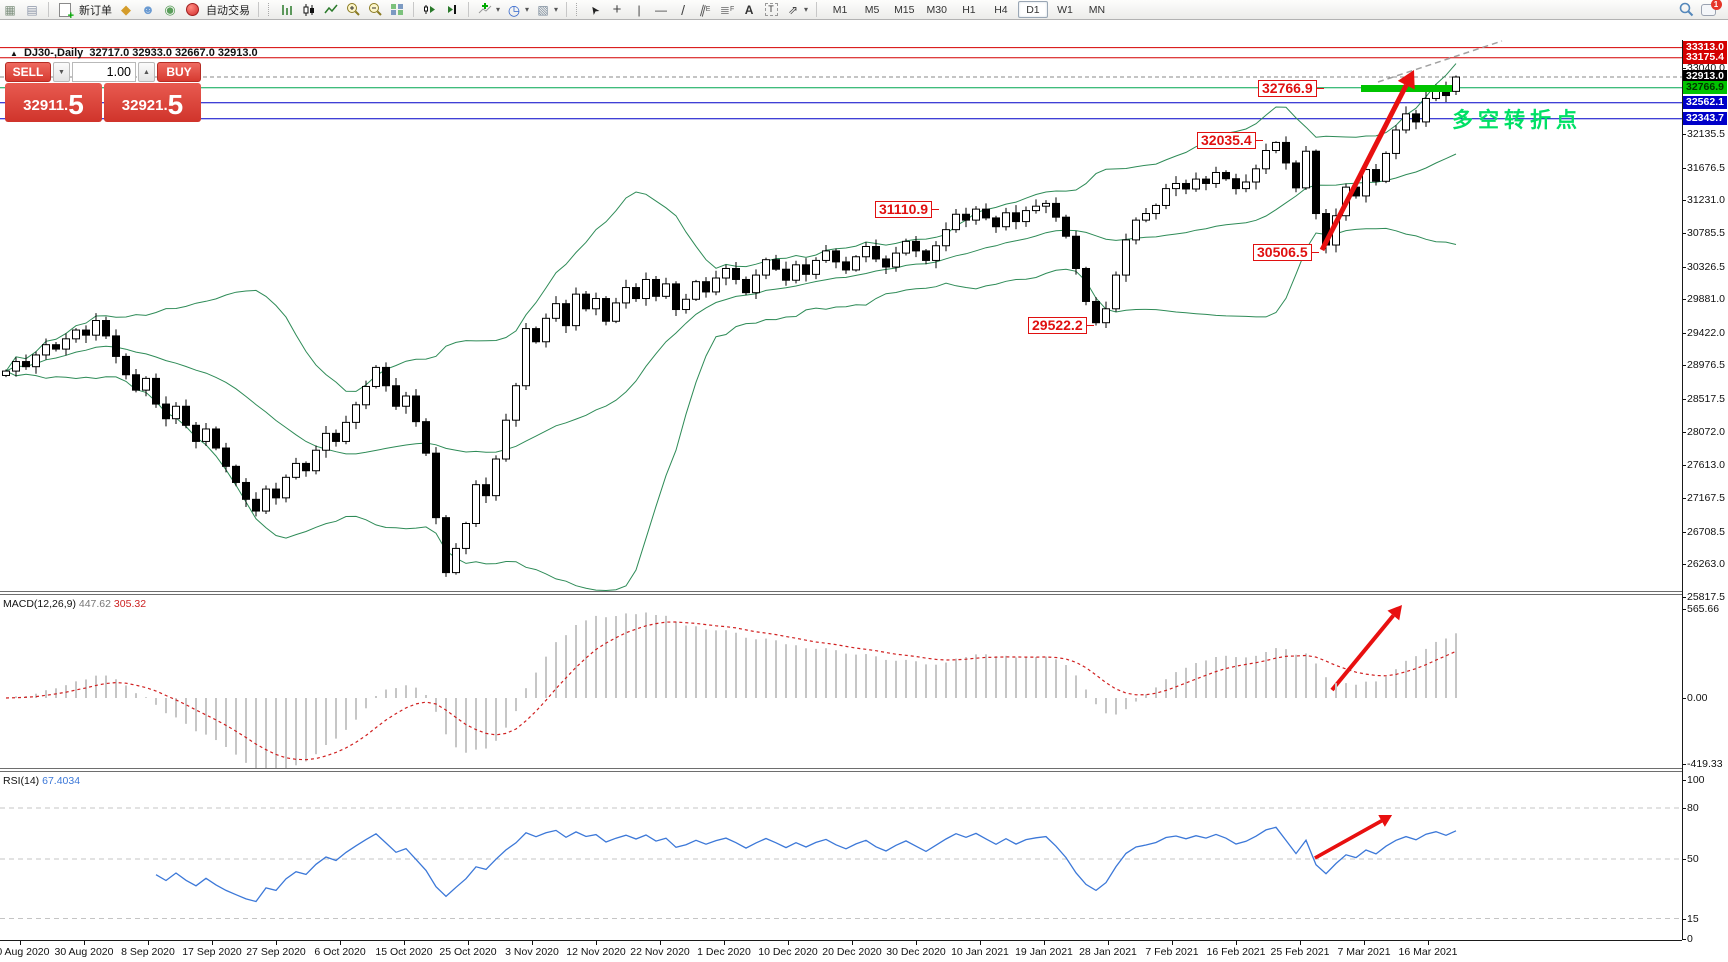 This screenshot has width=1728, height=962. I want to click on price-line-badge: 32766.9, so click(1705, 87).